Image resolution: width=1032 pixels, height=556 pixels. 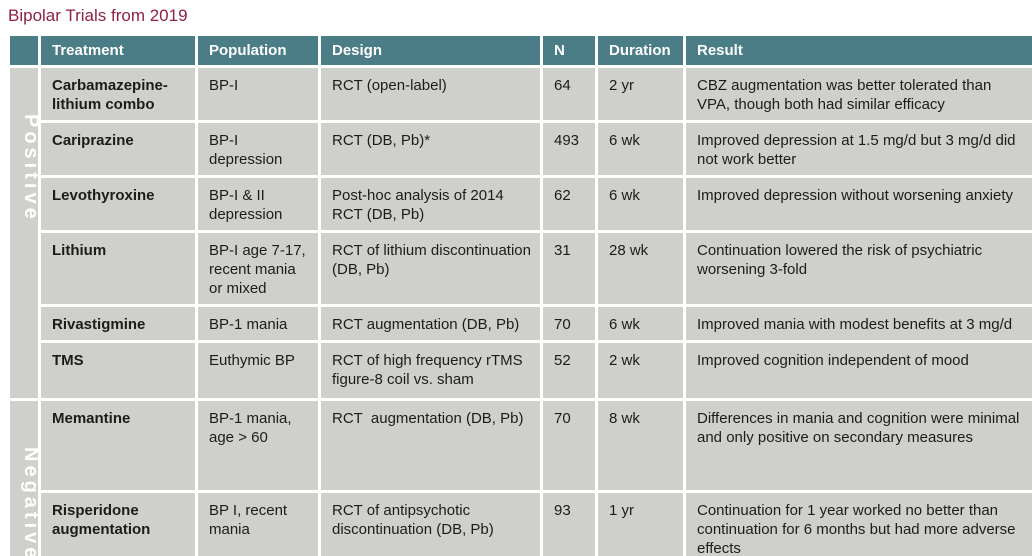 I want to click on cell-population: BP-I & II depression, so click(x=258, y=204).